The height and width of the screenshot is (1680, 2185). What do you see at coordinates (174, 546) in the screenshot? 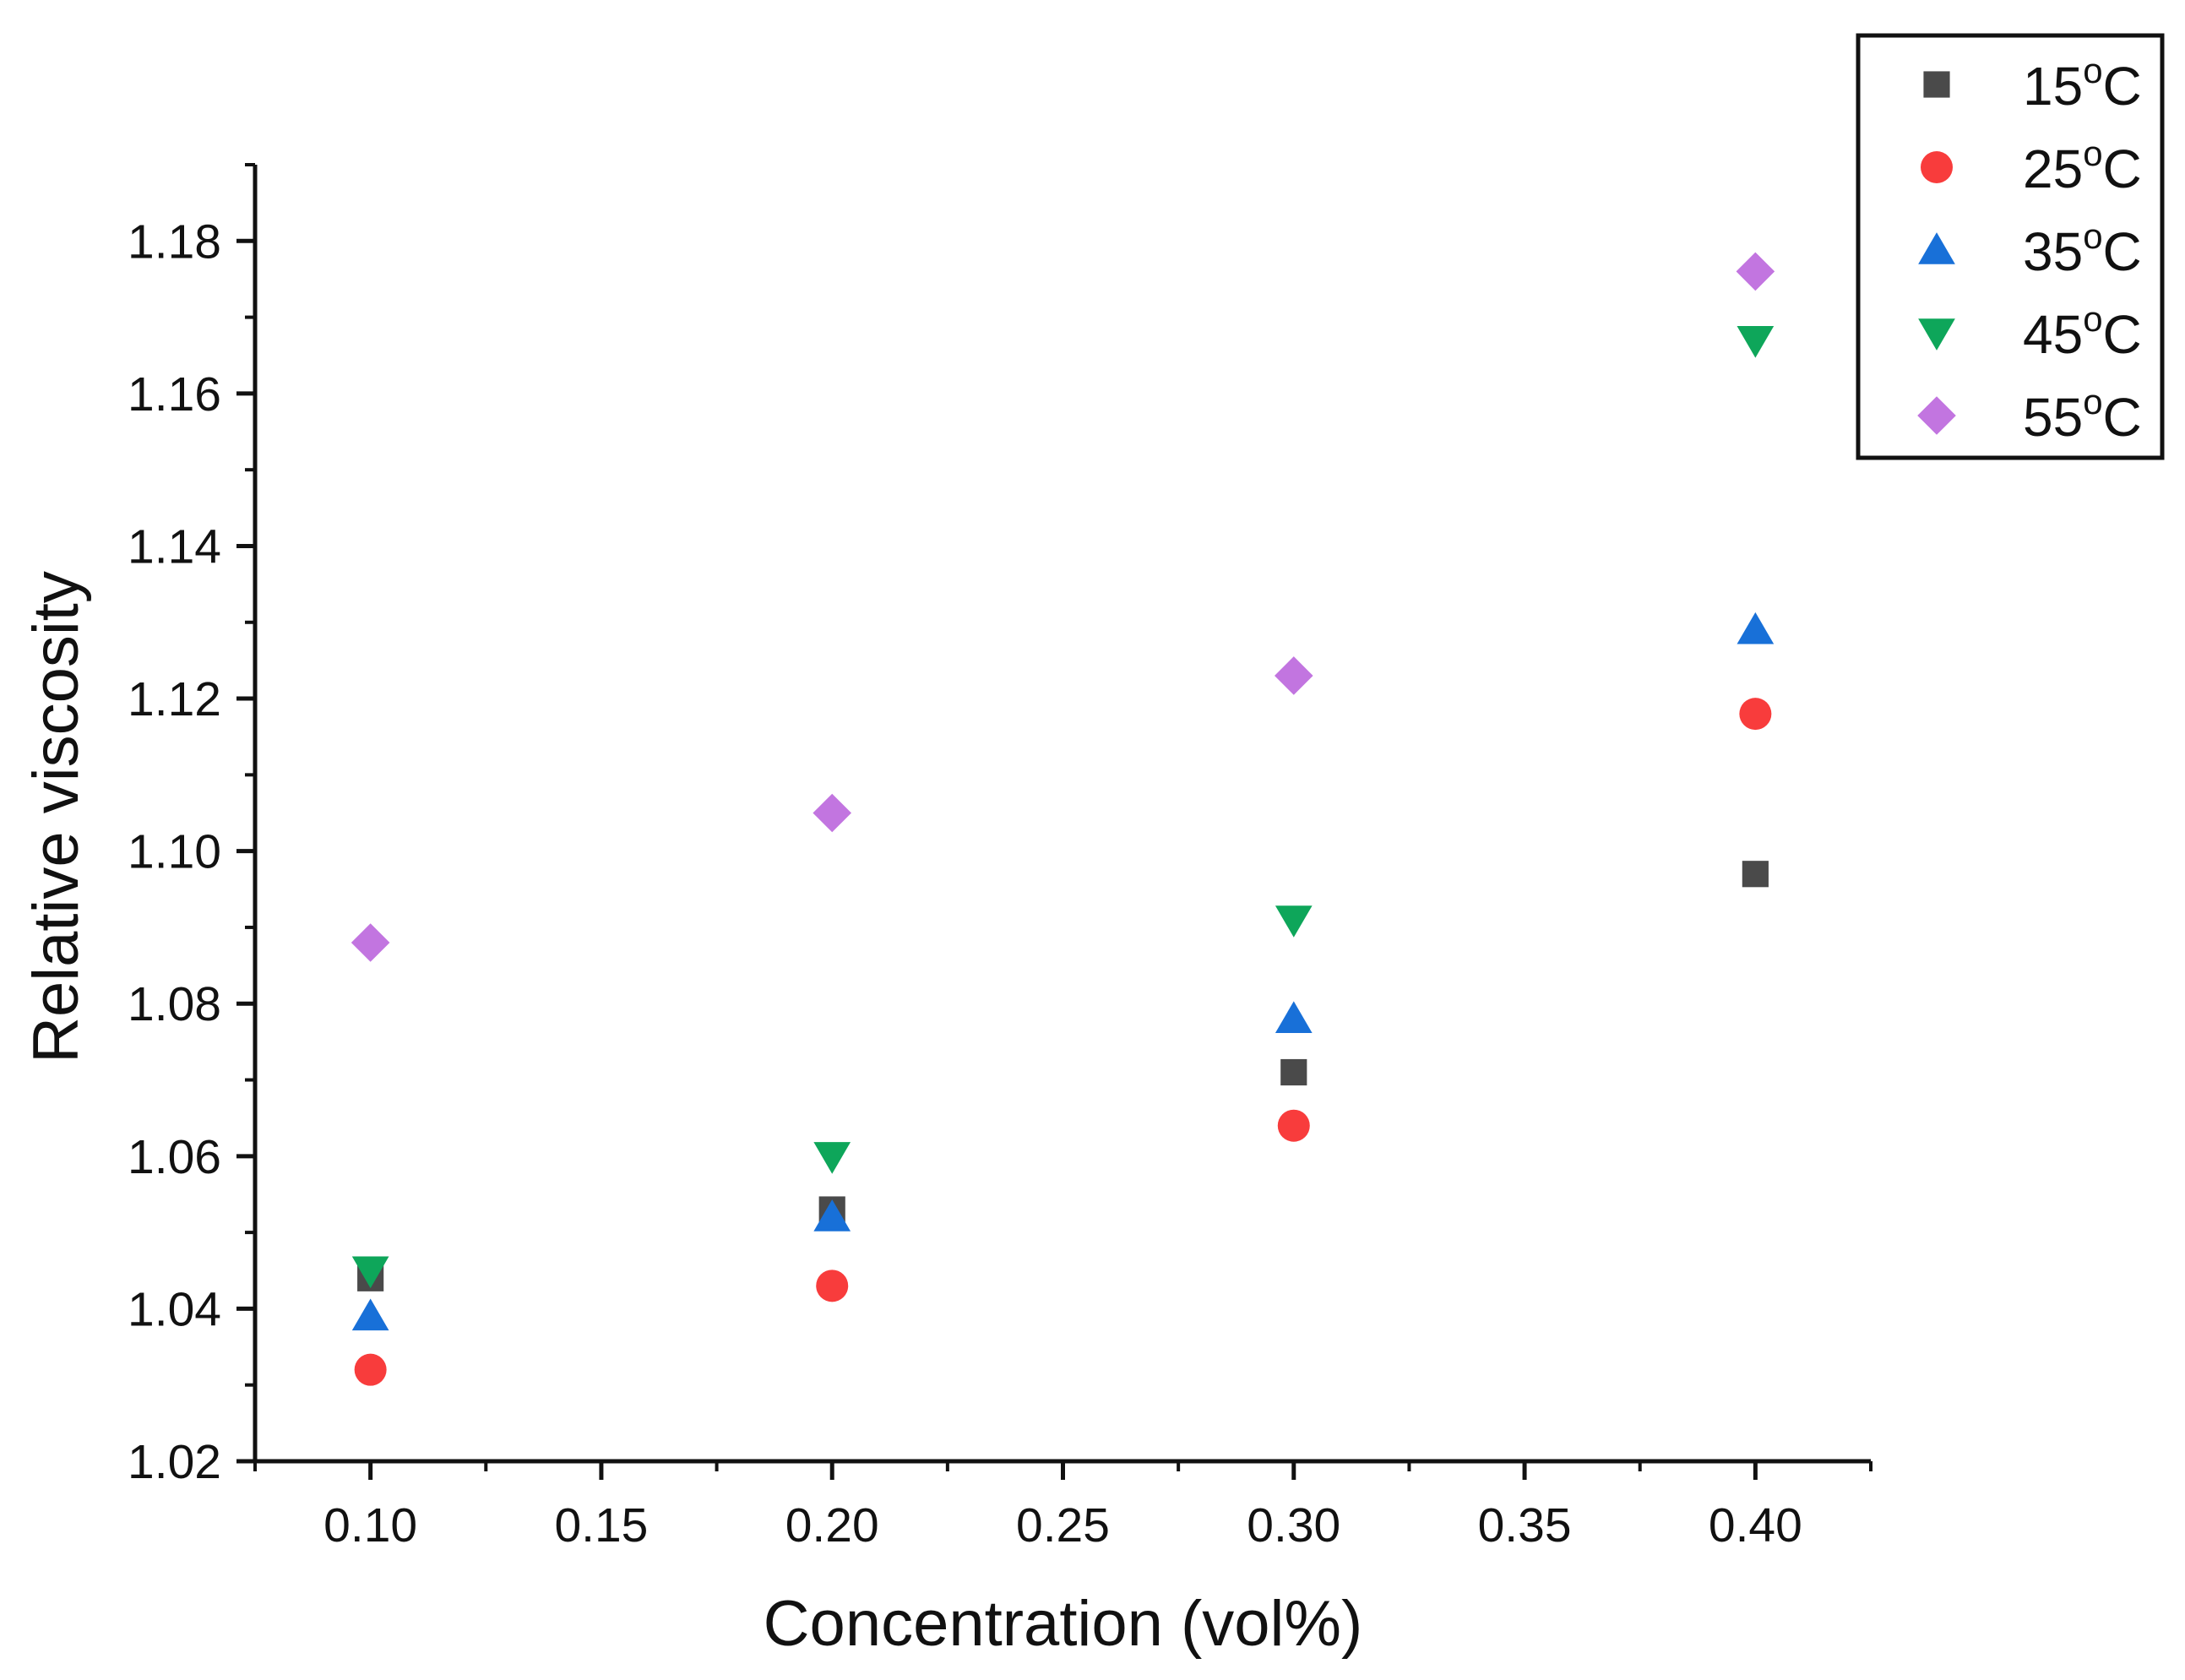
I see `y-tick-label: 1.14` at bounding box center [174, 546].